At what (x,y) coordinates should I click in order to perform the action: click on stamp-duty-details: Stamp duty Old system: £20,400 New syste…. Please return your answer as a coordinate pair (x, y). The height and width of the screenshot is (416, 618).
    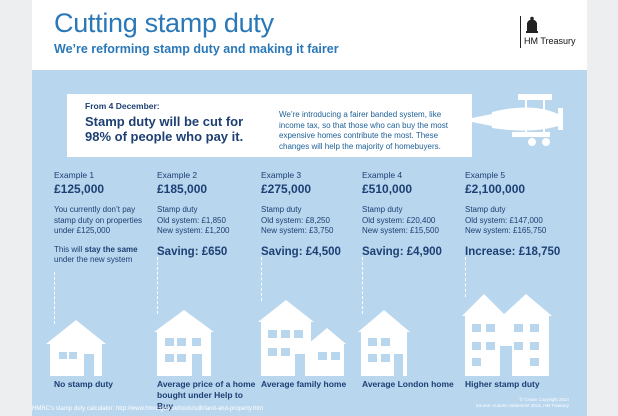
    Looking at the image, I should click on (400, 220).